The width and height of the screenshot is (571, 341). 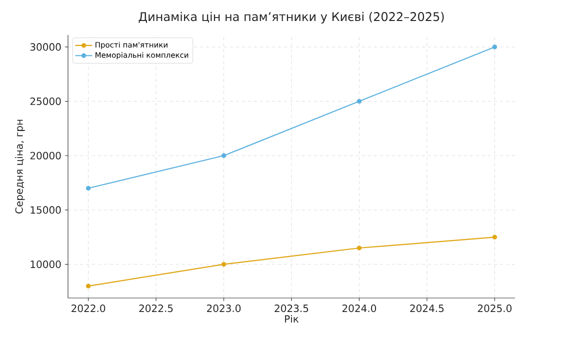 I want to click on chart-title: Динаміка цін на пам’ятники у Києві (2022–2025), so click(x=291, y=18).